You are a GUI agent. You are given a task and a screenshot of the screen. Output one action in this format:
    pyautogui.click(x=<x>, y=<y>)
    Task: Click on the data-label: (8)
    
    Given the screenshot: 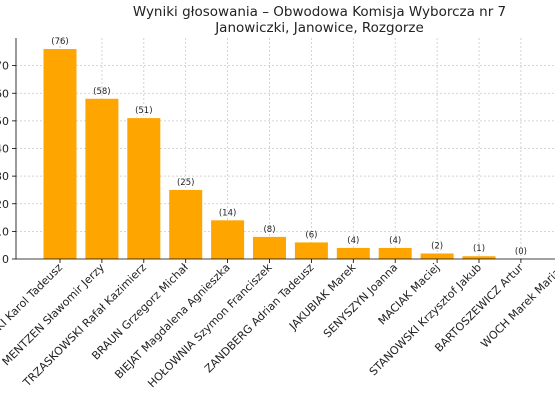 What is the action you would take?
    pyautogui.click(x=269, y=230)
    